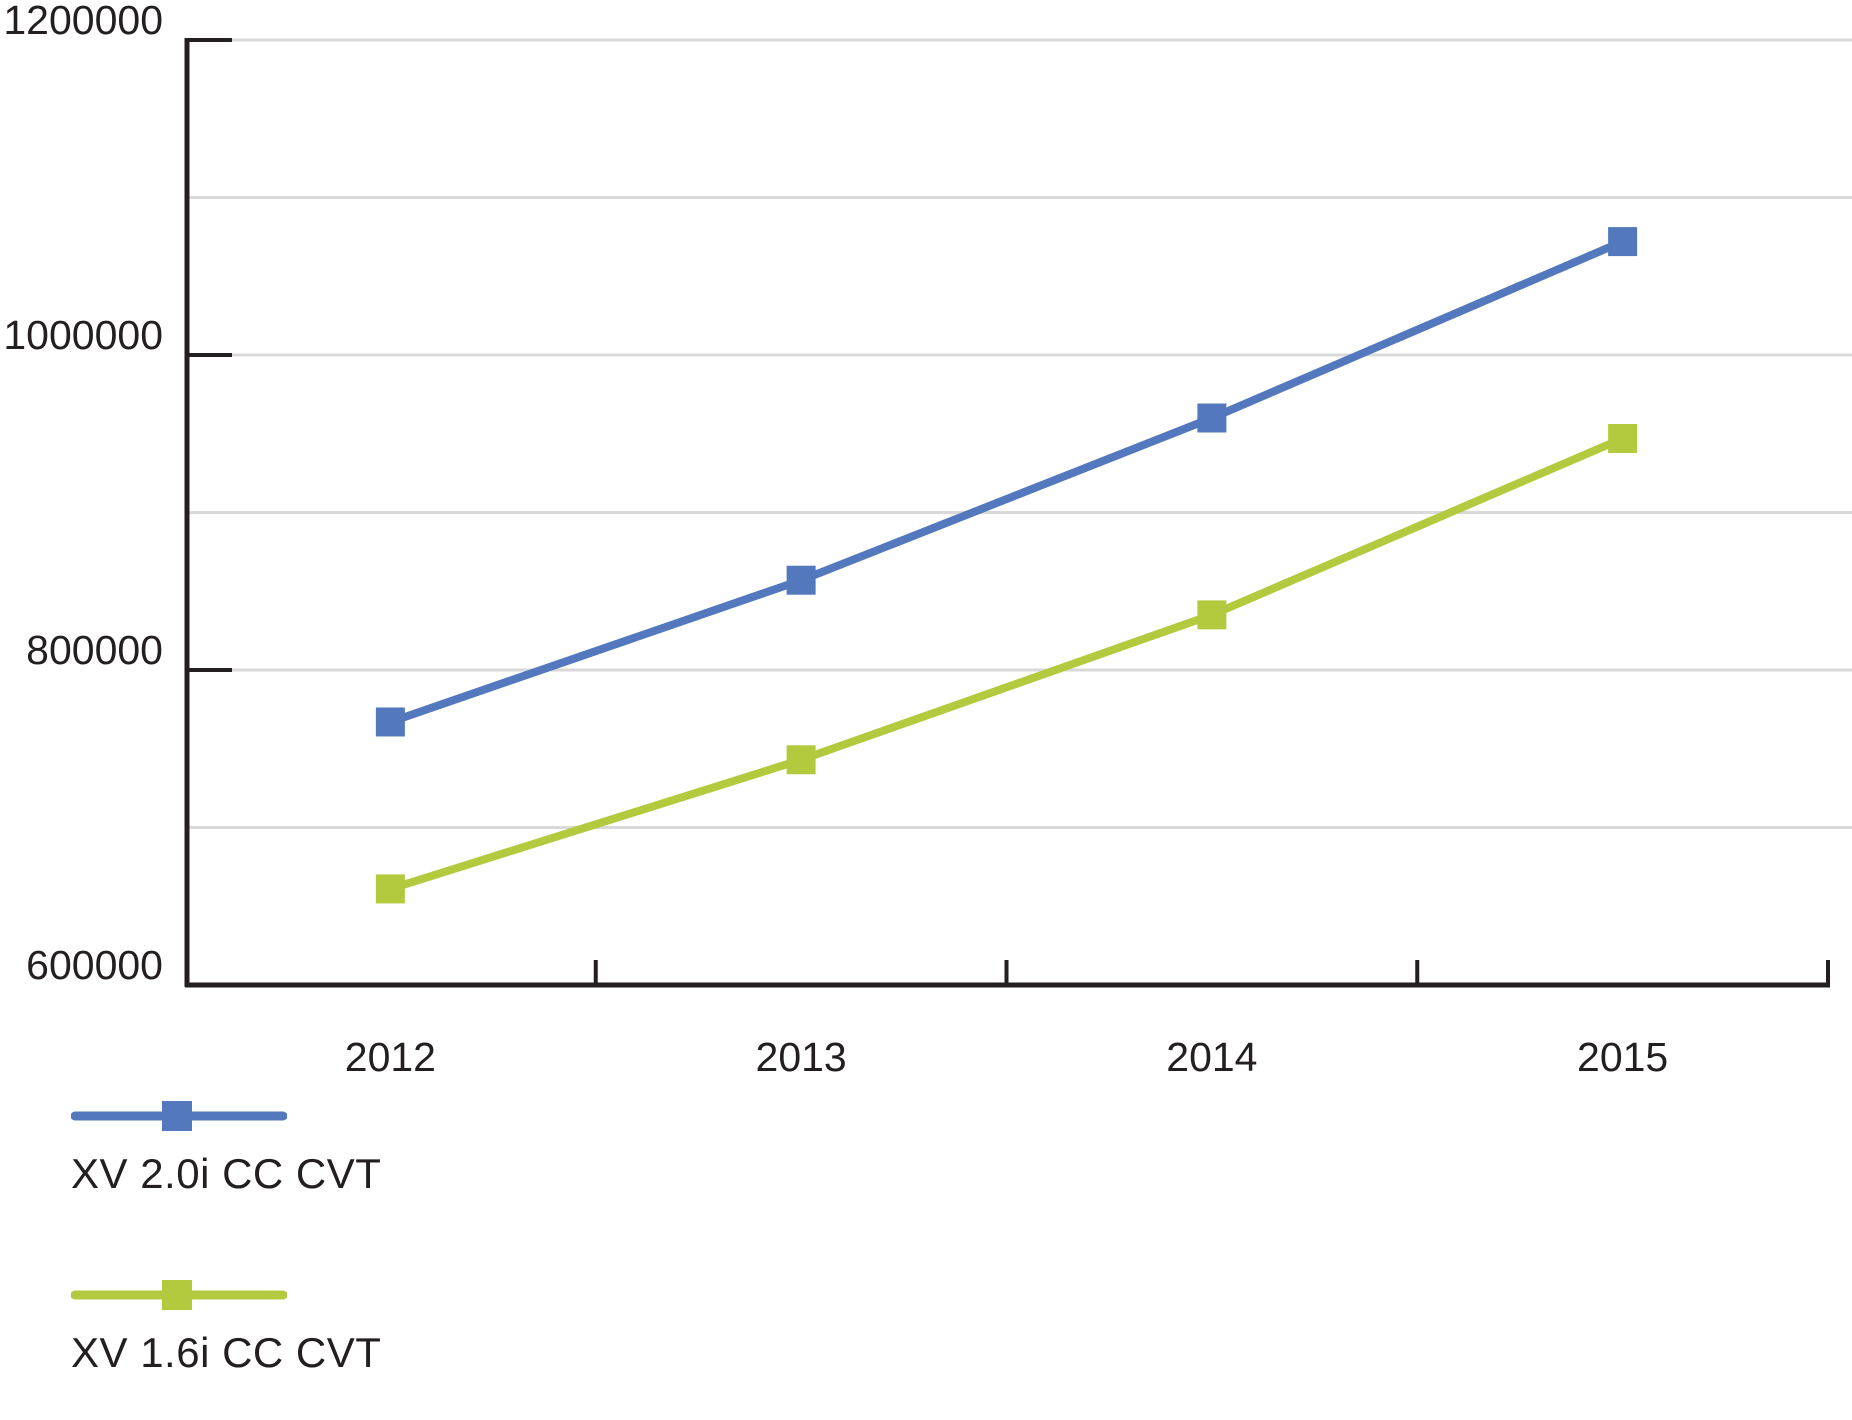 Image resolution: width=1852 pixels, height=1420 pixels. I want to click on legend-item-xv-1-6i: XV 1.6i CC CVT, so click(226, 1326).